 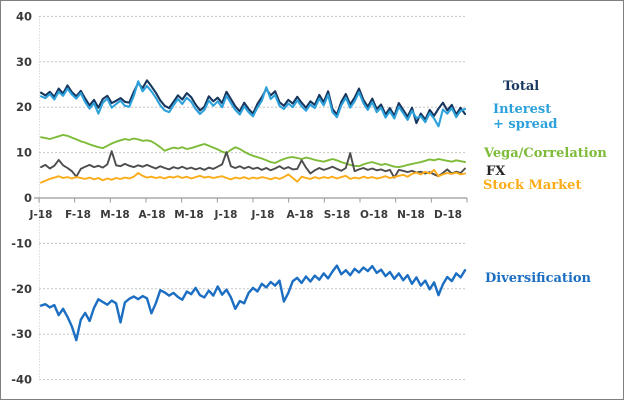 What do you see at coordinates (21, 243) in the screenshot?
I see `svg-text: -10` at bounding box center [21, 243].